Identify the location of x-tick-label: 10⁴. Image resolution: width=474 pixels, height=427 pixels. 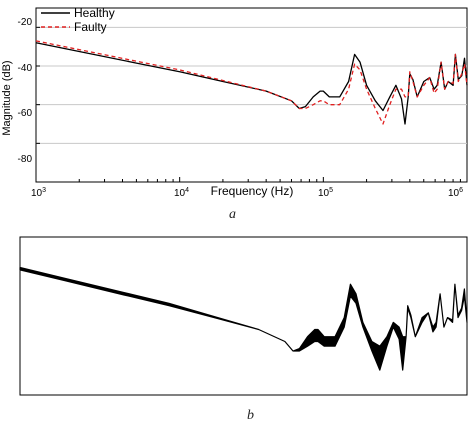
(181, 193).